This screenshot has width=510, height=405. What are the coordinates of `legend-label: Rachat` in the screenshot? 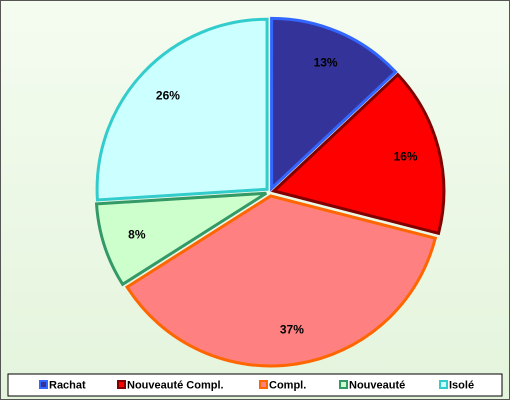 It's located at (67, 385).